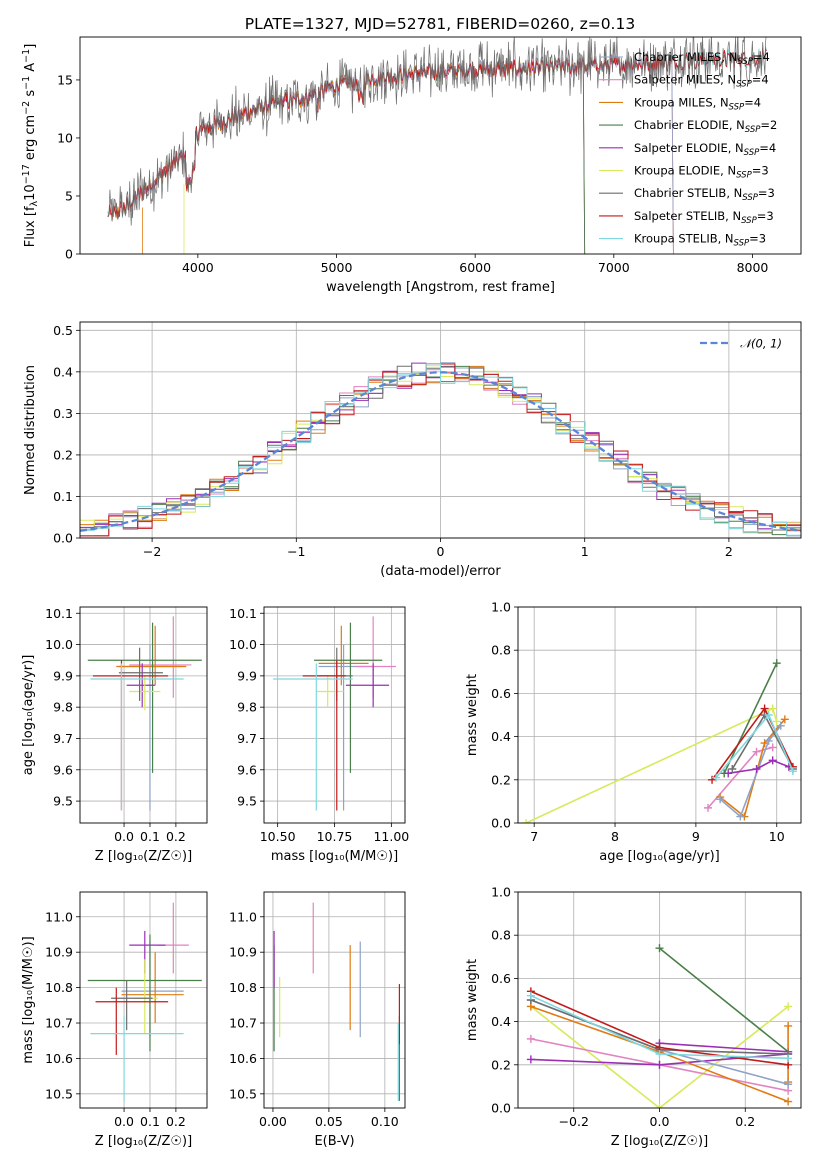  I want to click on x-tick-label: 10.75, so click(335, 836).